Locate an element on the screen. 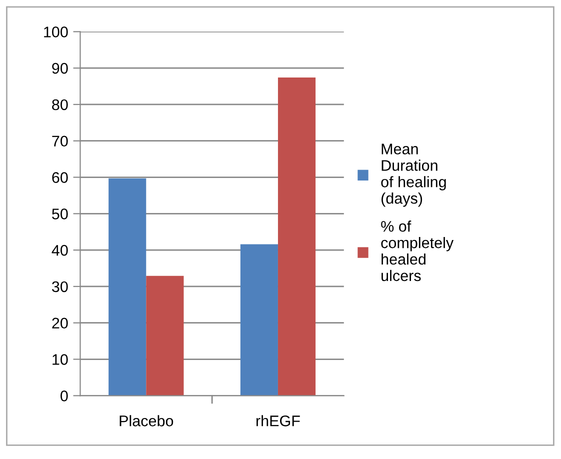 The height and width of the screenshot is (459, 561). y-tick-label: 90 is located at coordinates (60, 68).